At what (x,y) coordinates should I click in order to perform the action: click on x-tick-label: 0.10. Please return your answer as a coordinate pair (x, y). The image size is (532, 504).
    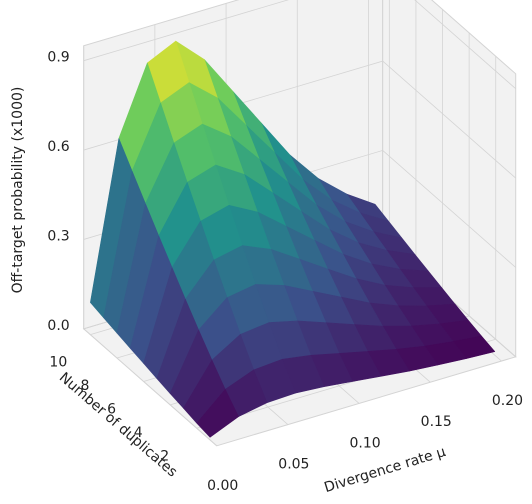
    Looking at the image, I should click on (364, 443).